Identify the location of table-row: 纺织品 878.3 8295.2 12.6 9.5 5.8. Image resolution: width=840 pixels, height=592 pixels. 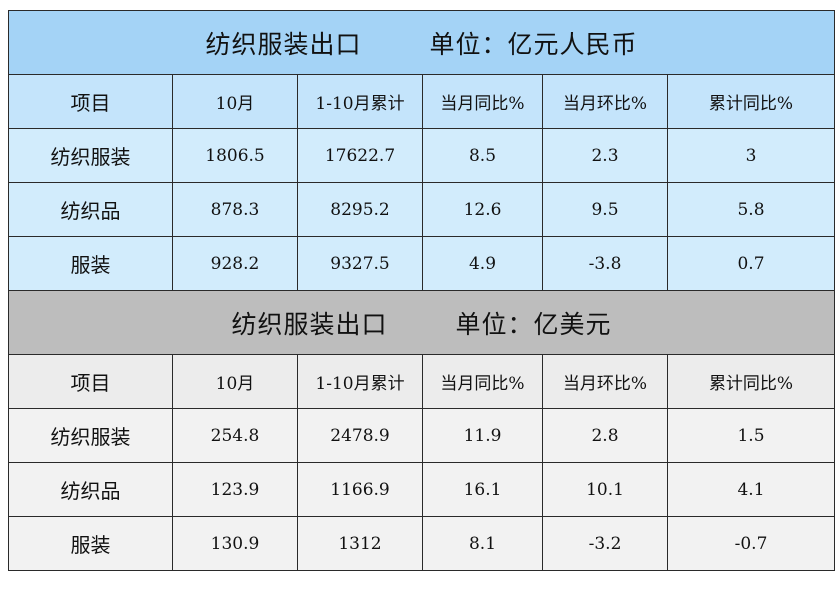
(421, 209).